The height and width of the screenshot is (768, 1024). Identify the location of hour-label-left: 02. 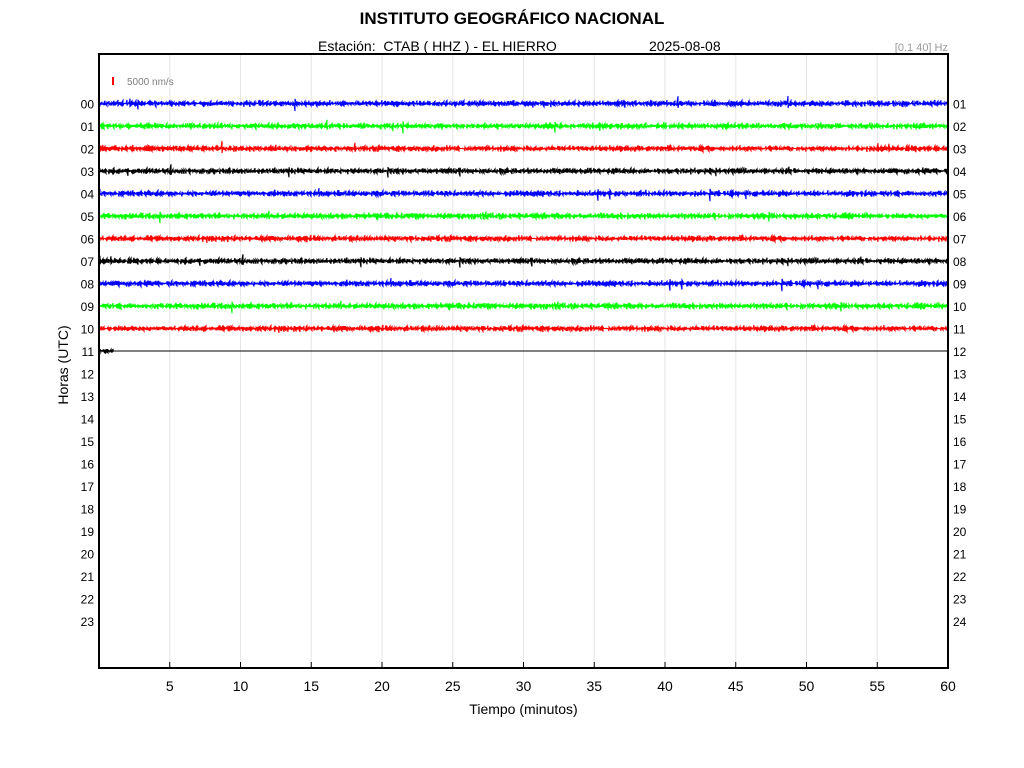
(88, 150).